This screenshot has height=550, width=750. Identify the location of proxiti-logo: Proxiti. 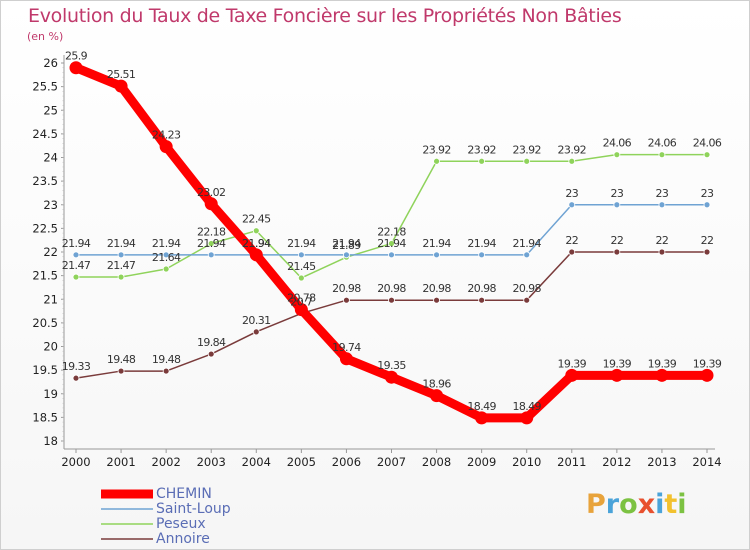
(636, 504).